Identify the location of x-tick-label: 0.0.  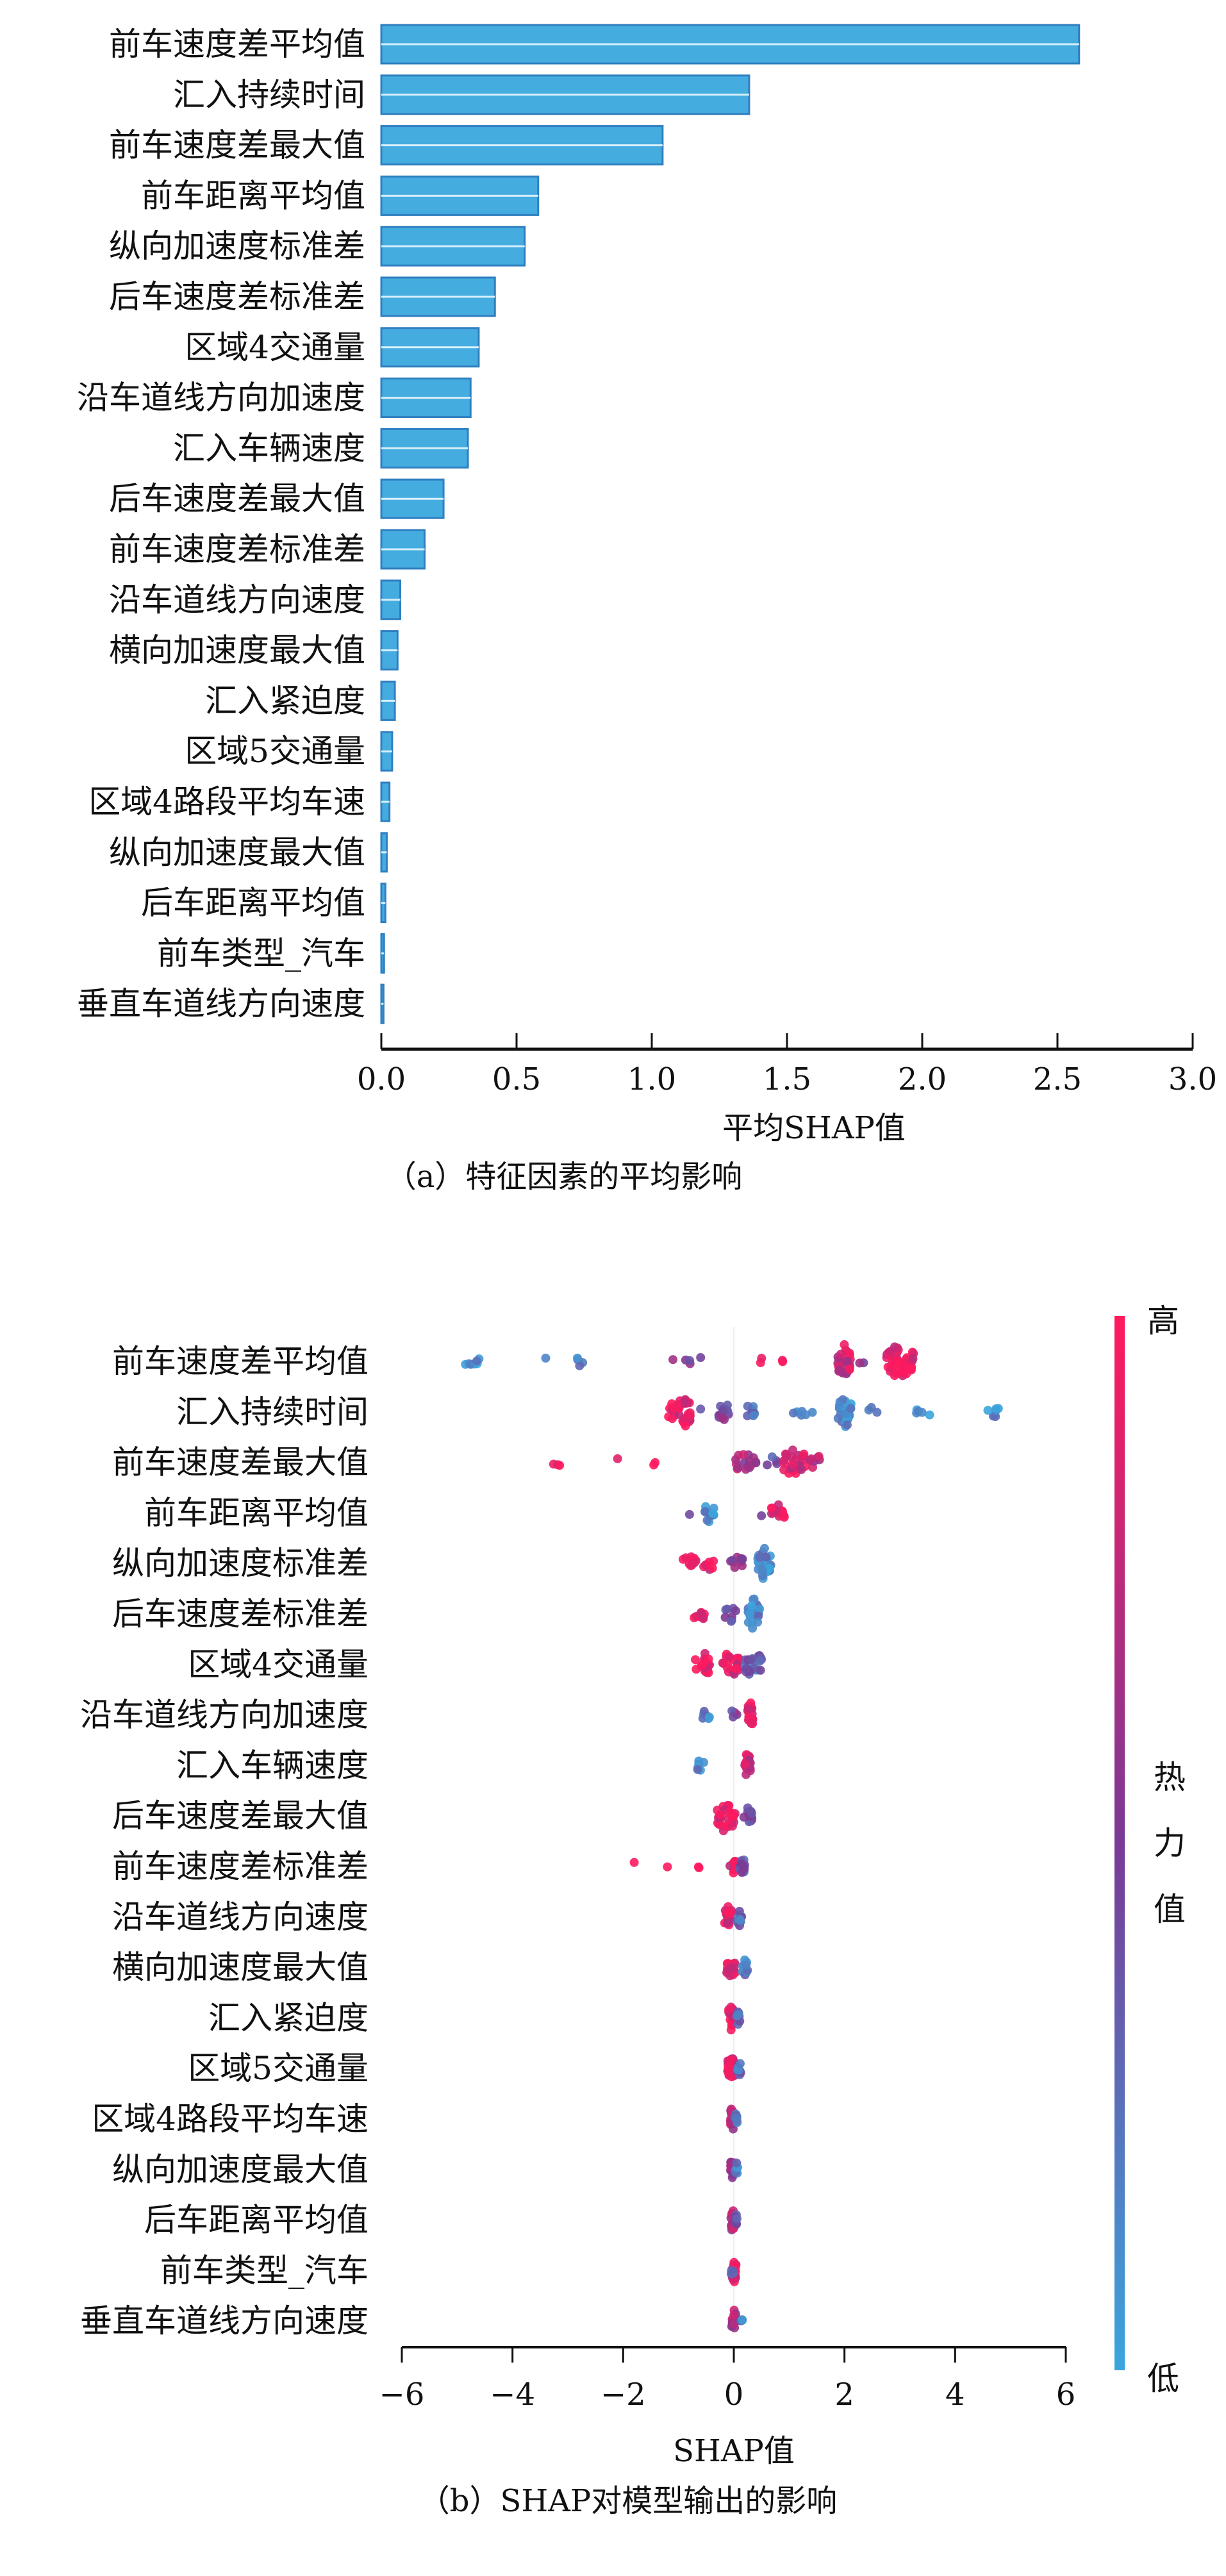
(381, 1079).